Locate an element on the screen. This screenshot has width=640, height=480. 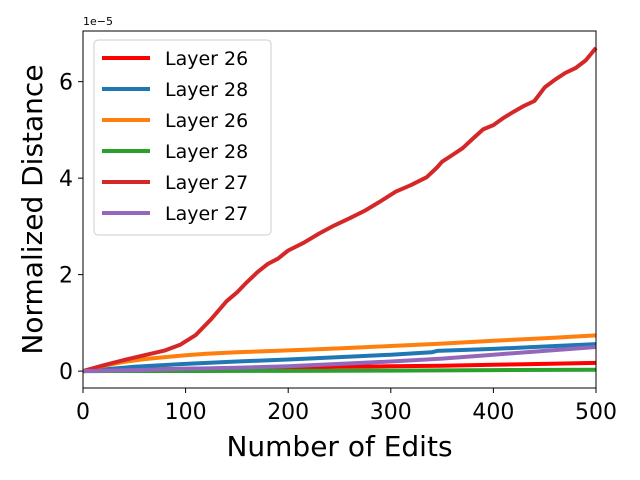
x-tick-label: 500 is located at coordinates (596, 412).